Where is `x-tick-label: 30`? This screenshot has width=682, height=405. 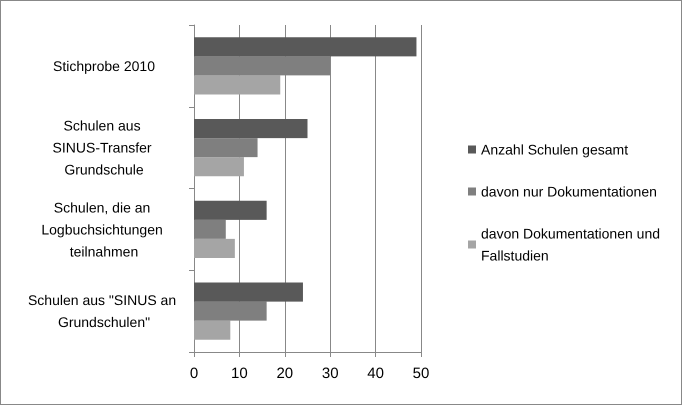
x-tick-label: 30 is located at coordinates (330, 373).